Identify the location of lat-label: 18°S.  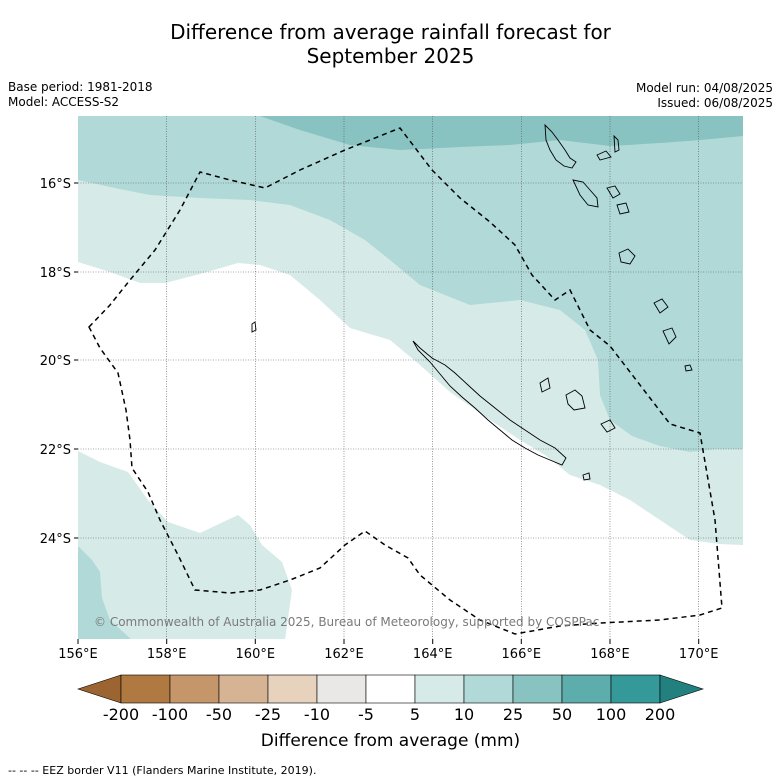
(55, 273).